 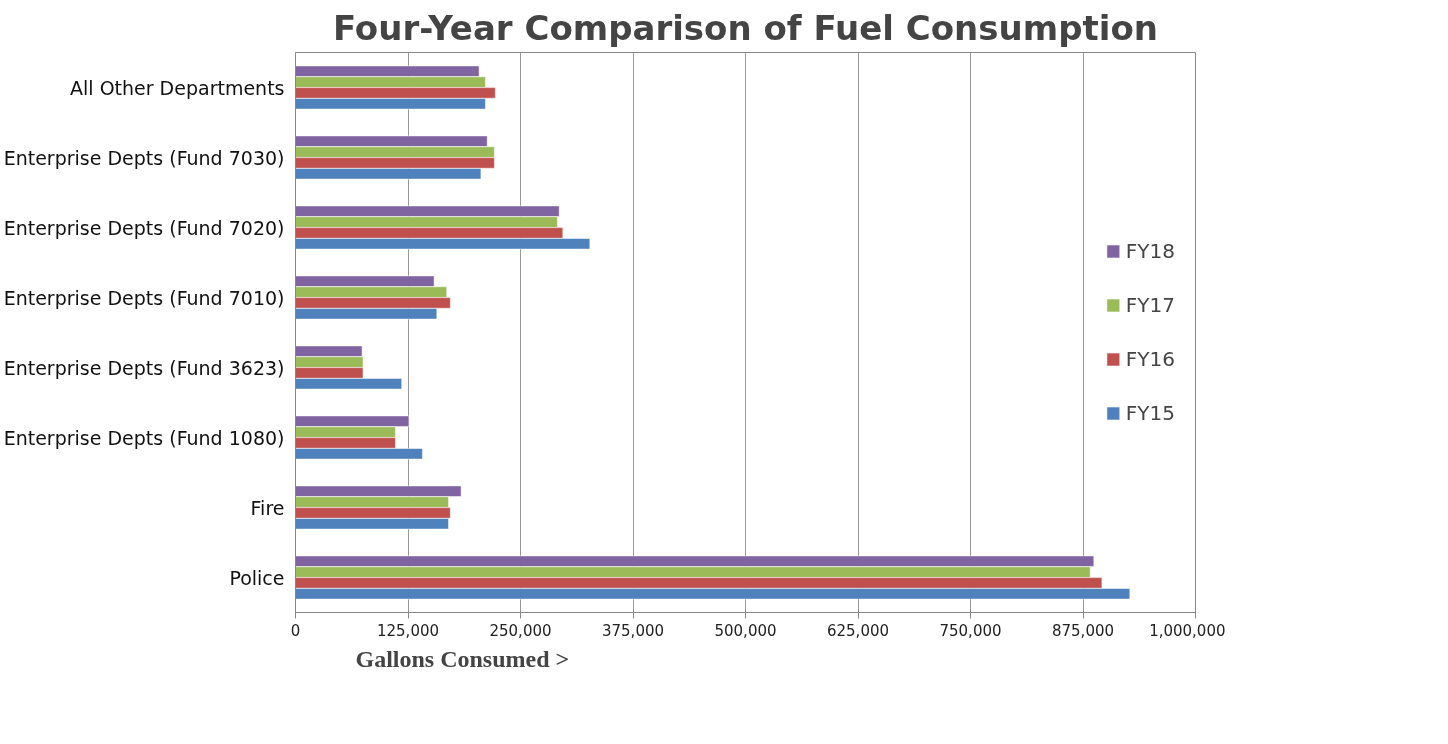 What do you see at coordinates (144, 227) in the screenshot?
I see `y-tick-label: Enterprise Depts (Fund 7020)` at bounding box center [144, 227].